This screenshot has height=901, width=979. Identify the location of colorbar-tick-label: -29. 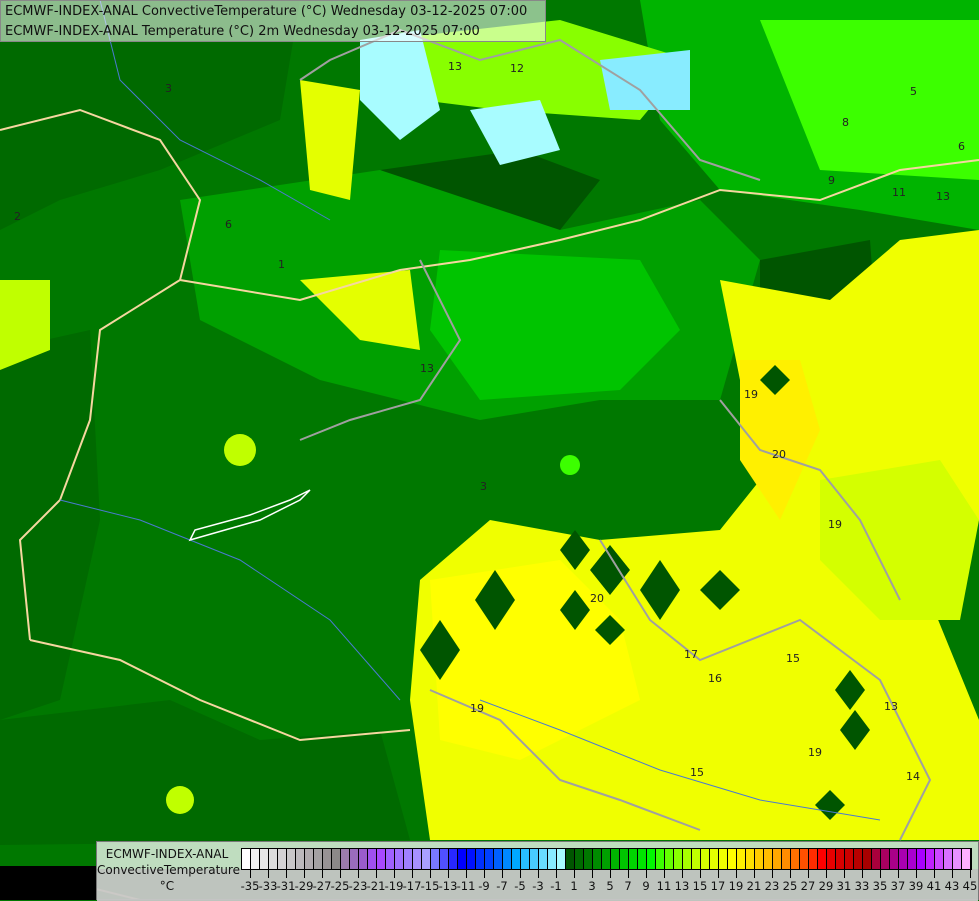
(304, 886).